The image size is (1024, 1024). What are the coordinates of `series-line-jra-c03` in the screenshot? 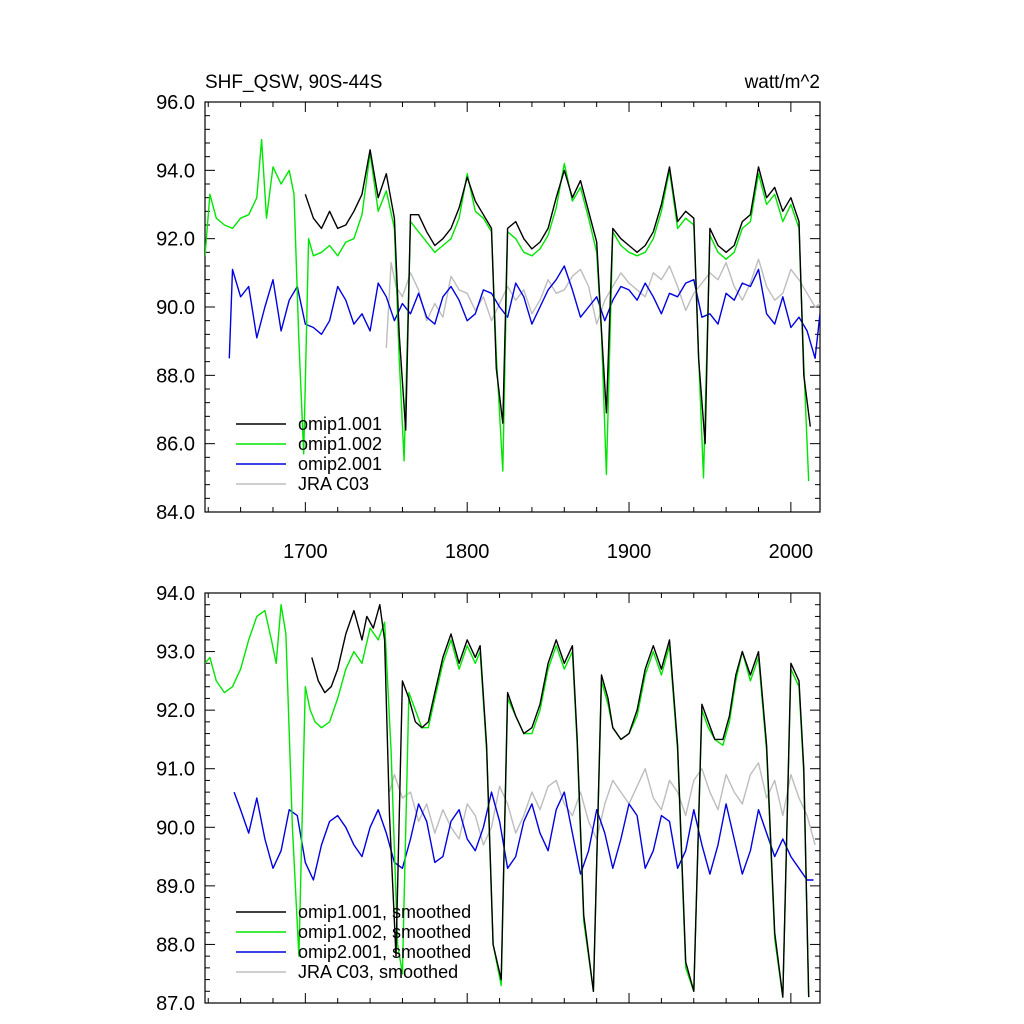 It's located at (602, 303).